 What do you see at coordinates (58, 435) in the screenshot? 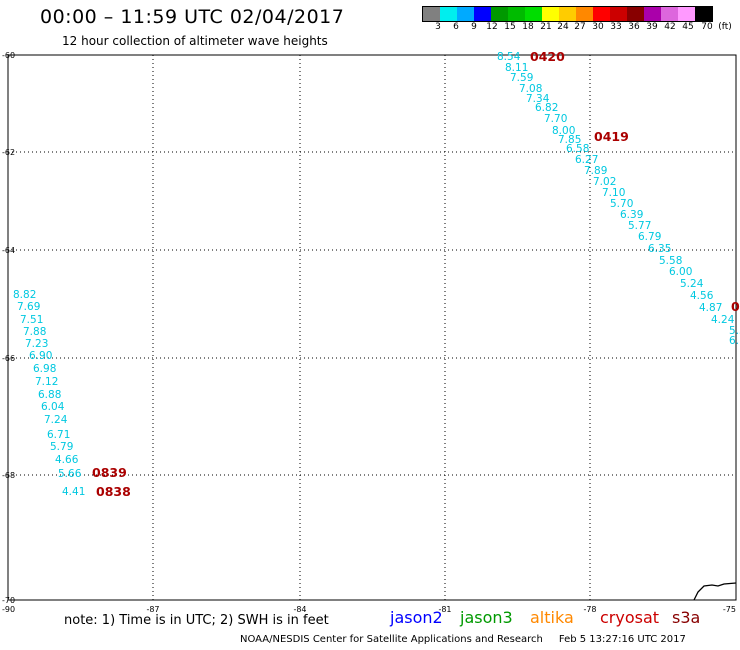
I see `wave-height-label: 6.71` at bounding box center [58, 435].